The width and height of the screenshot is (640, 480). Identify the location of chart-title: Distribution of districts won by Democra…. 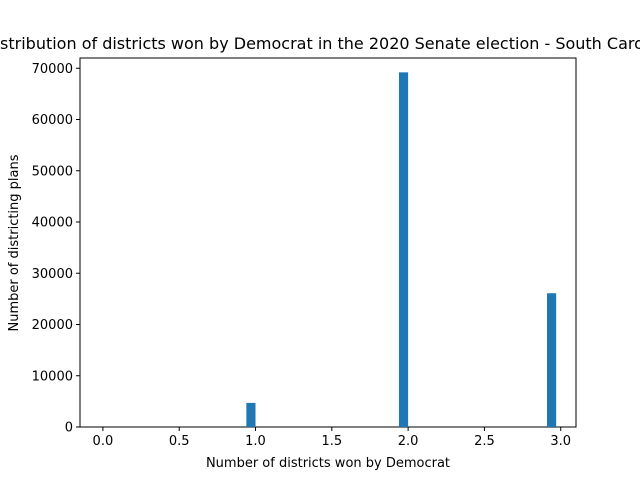
(320, 43).